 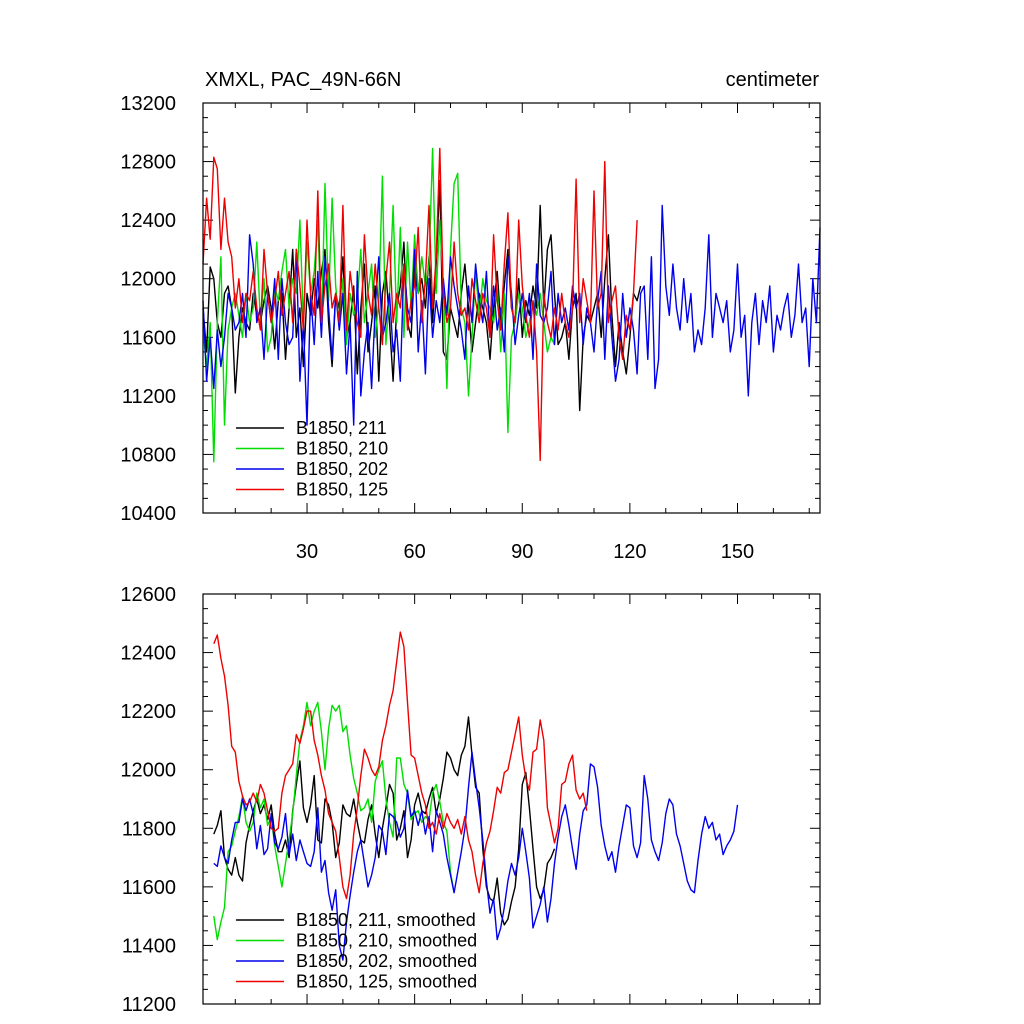 I want to click on legend-label-0: B1850, 211, smoothed, so click(x=386, y=920).